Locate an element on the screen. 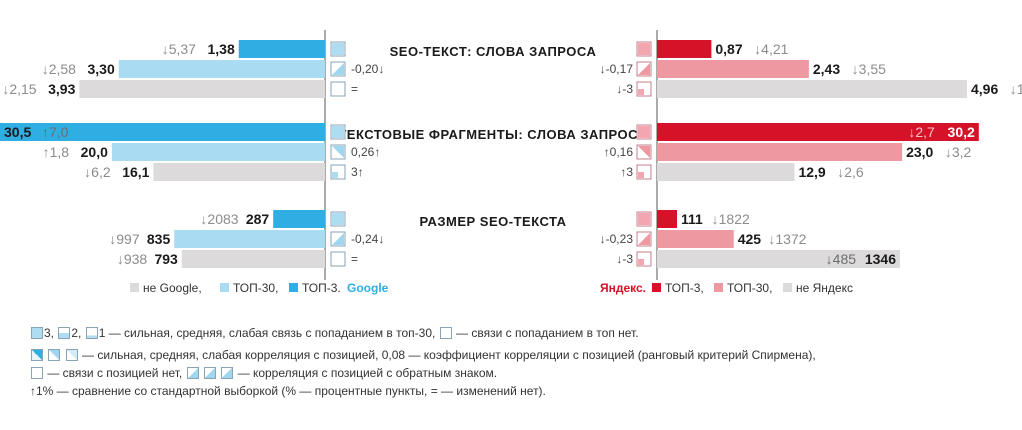 Image resolution: width=1022 pixels, height=430 pixels. google-change-label: ↑1,8 is located at coordinates (56, 152).